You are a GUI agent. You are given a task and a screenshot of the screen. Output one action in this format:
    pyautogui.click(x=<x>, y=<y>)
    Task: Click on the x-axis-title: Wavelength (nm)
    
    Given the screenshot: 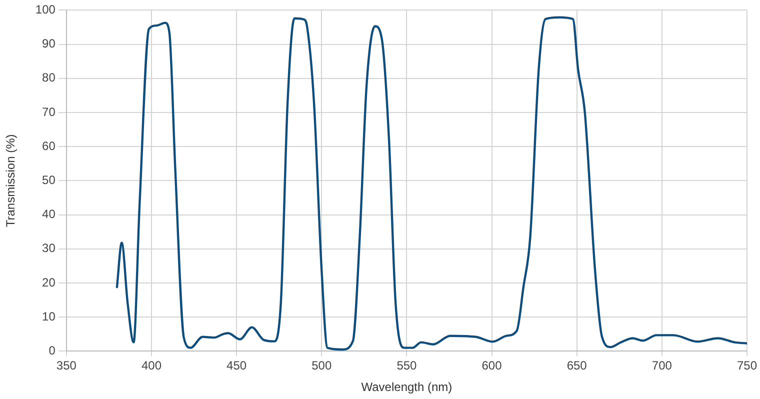 What is the action you would take?
    pyautogui.click(x=406, y=387)
    